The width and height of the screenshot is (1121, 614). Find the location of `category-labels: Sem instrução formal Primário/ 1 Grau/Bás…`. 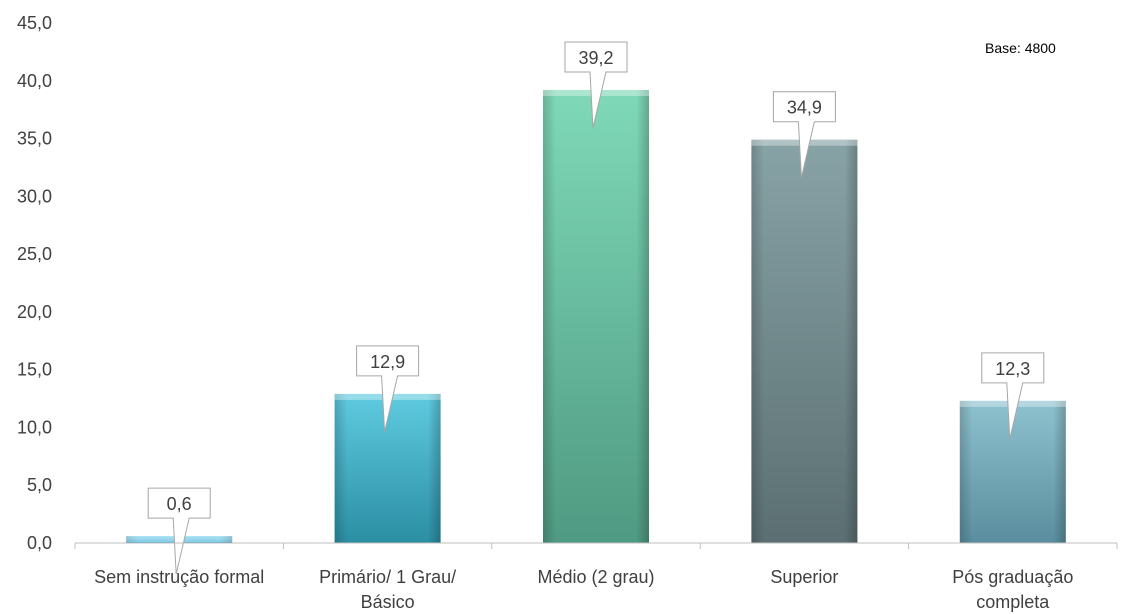

category-labels: Sem instrução formal Primário/ 1 Grau/Bás… is located at coordinates (583, 589).